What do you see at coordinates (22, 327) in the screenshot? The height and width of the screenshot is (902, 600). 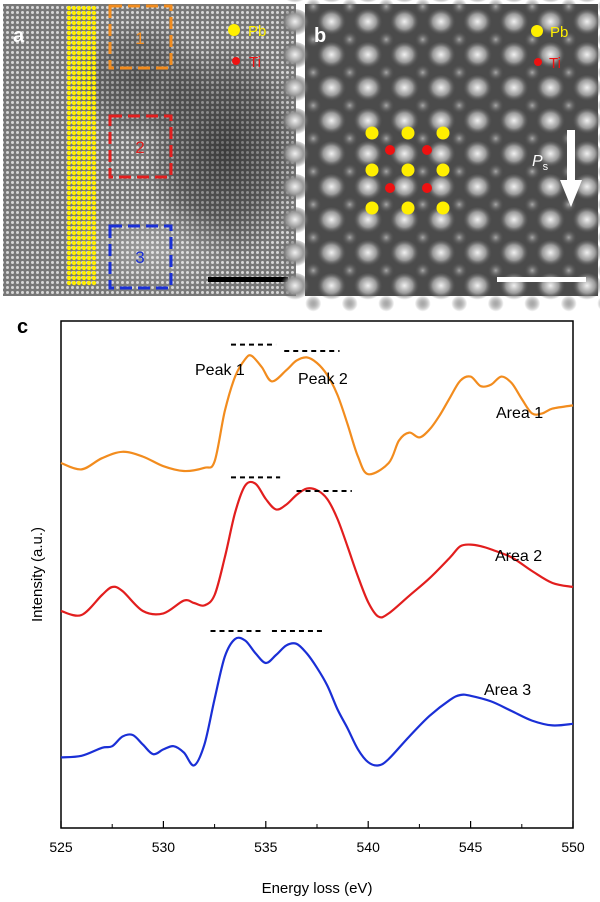 I see `panel-c-letter: c` at bounding box center [22, 327].